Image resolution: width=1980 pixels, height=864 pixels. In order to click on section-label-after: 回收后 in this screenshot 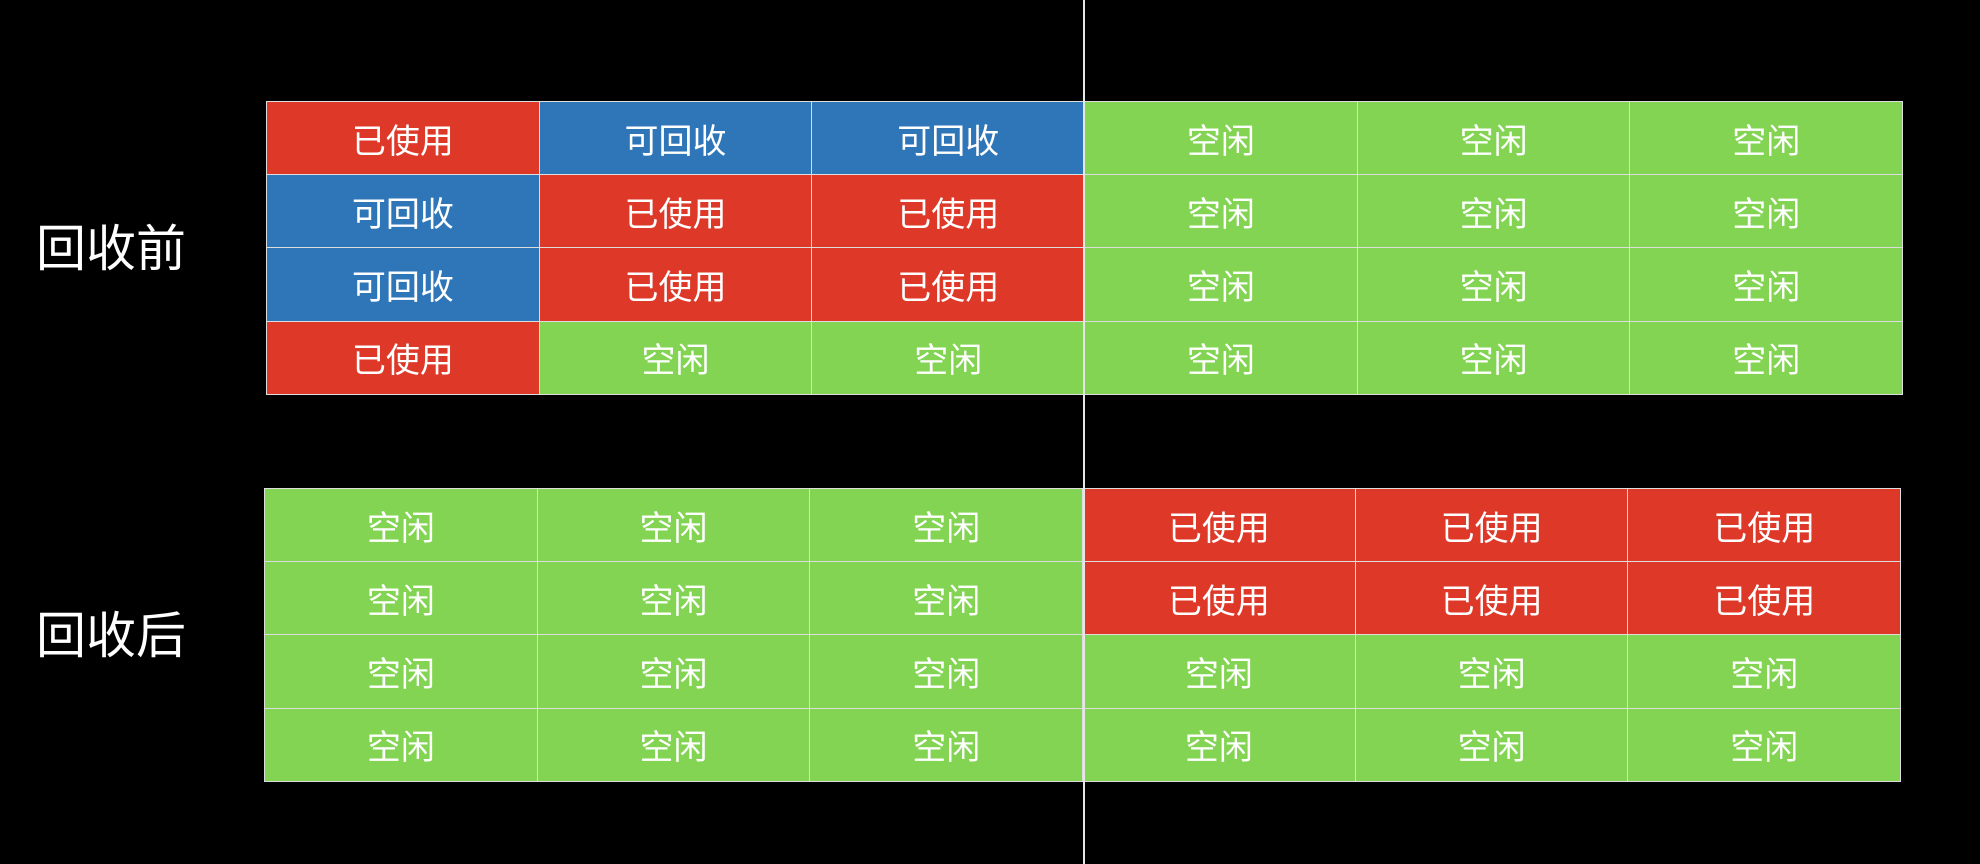, I will do `click(111, 636)`.